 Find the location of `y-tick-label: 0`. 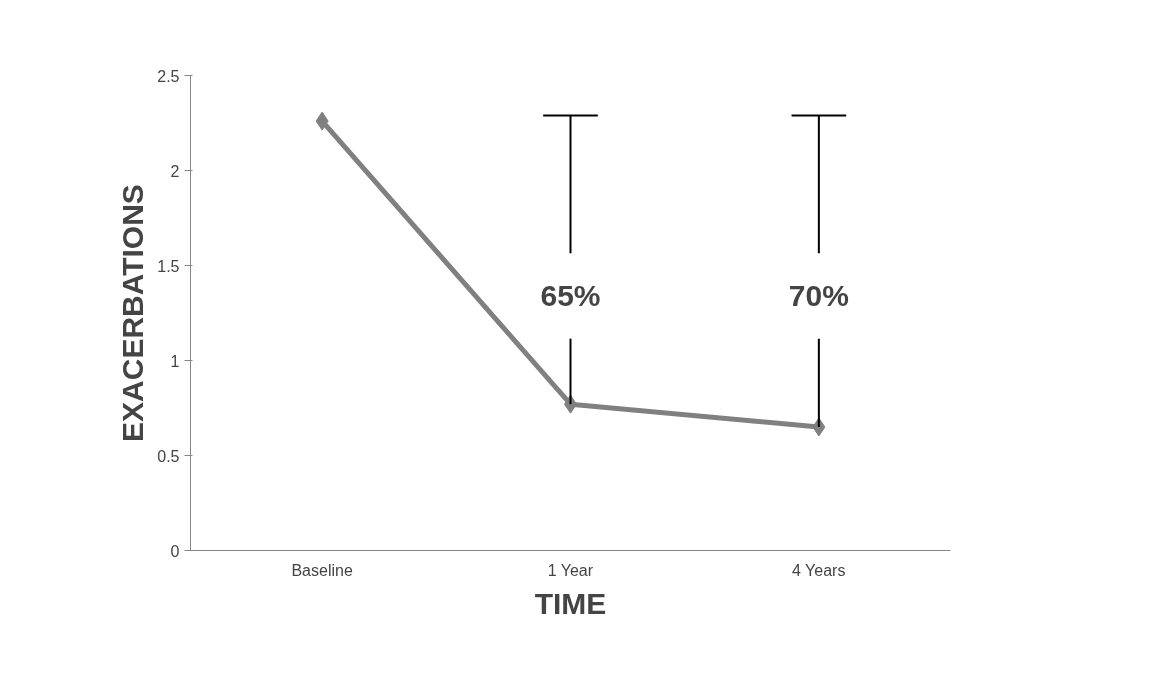

y-tick-label: 0 is located at coordinates (175, 551).